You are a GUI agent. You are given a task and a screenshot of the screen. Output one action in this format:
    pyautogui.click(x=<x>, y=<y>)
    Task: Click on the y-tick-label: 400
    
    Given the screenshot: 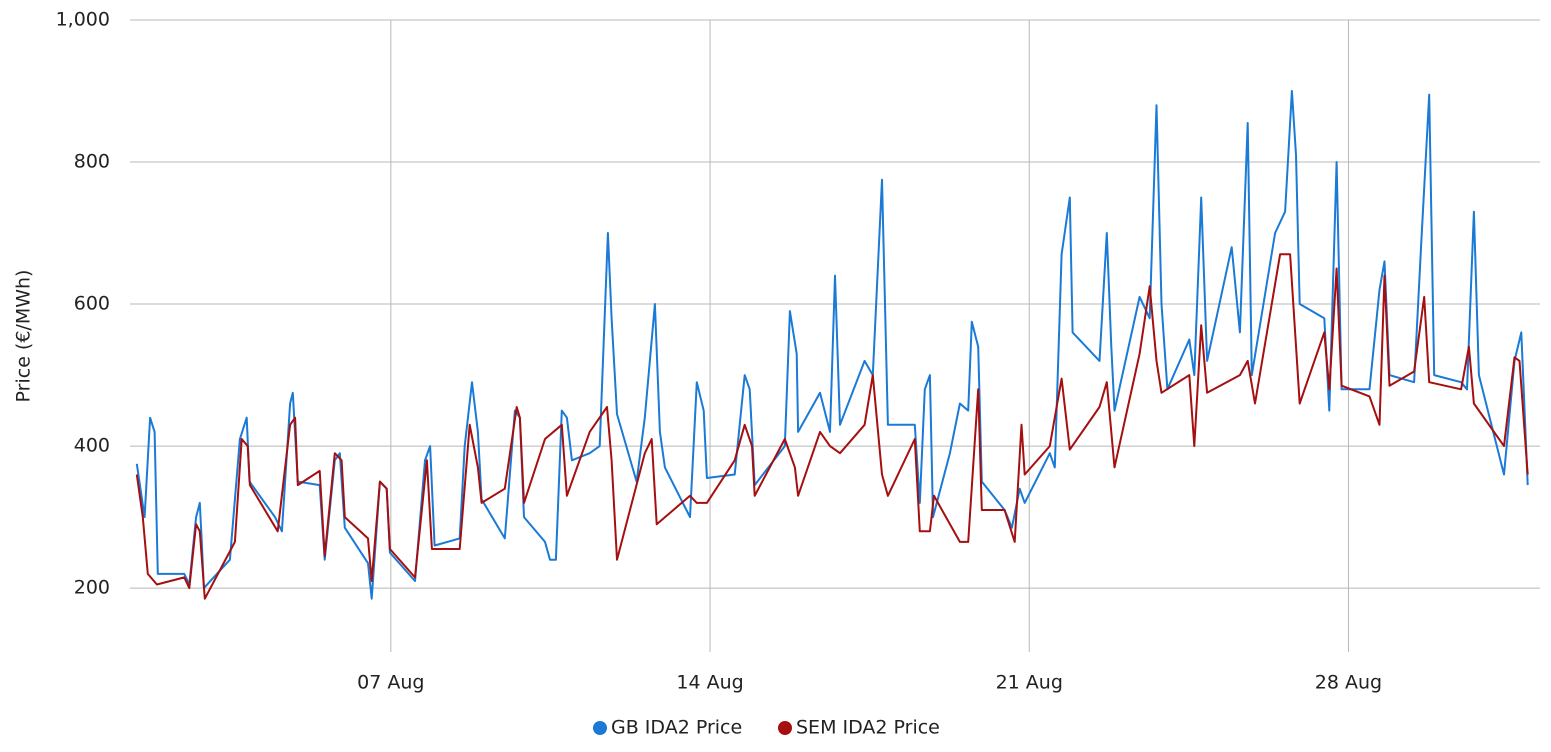 What is the action you would take?
    pyautogui.click(x=92, y=446)
    